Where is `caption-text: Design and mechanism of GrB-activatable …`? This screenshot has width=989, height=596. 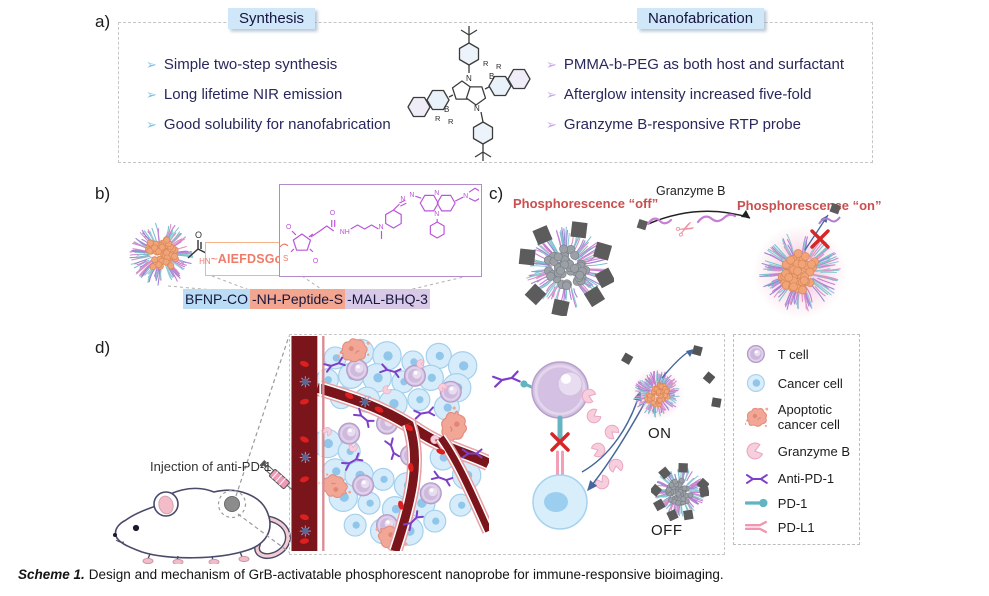 caption-text: Design and mechanism of GrB-activatable … is located at coordinates (406, 574).